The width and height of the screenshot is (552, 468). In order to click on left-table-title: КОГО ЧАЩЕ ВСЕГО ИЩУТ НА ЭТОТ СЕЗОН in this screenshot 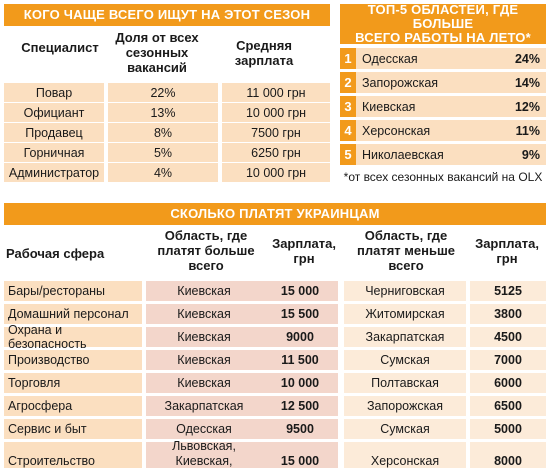, I will do `click(167, 15)`.